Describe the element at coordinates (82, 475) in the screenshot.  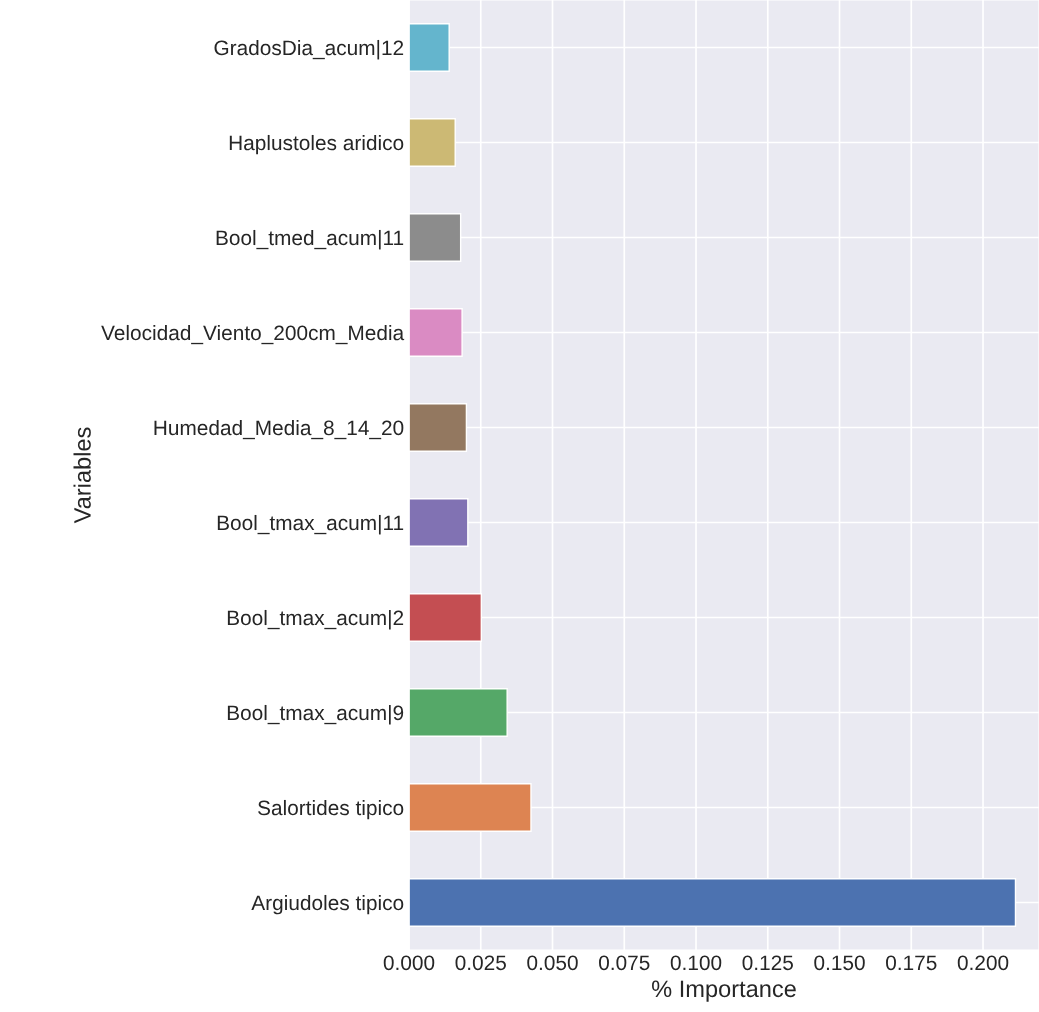
I see `y-axis-title: Variables` at that location.